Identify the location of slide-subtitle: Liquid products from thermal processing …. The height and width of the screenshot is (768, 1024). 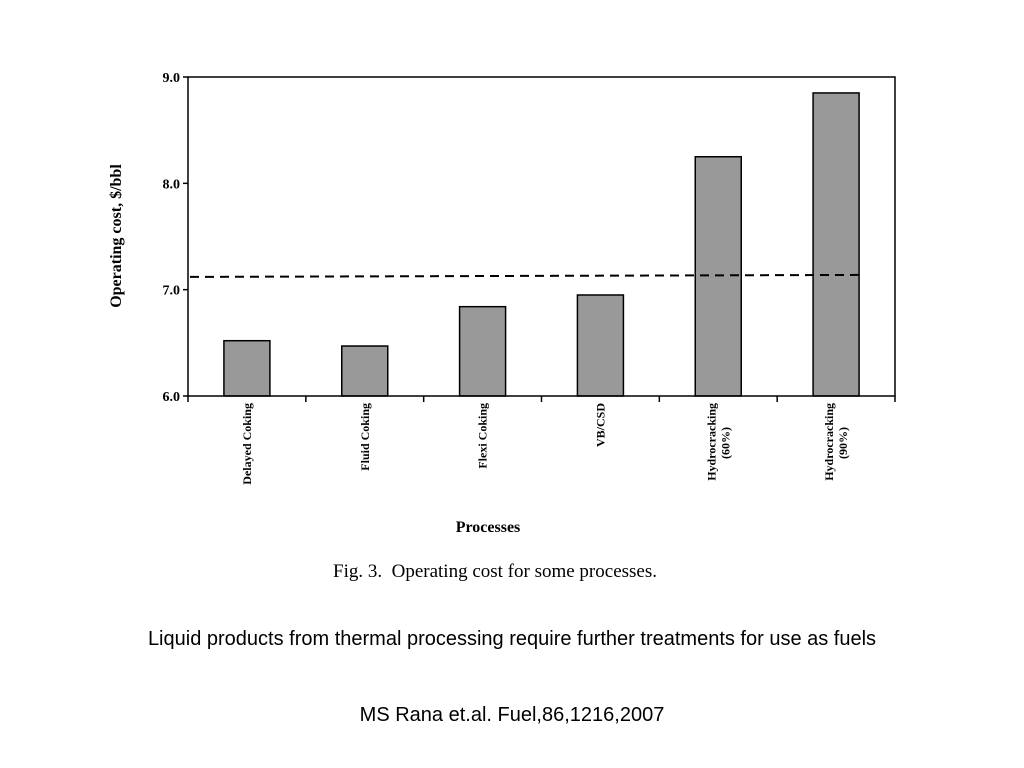
(512, 639).